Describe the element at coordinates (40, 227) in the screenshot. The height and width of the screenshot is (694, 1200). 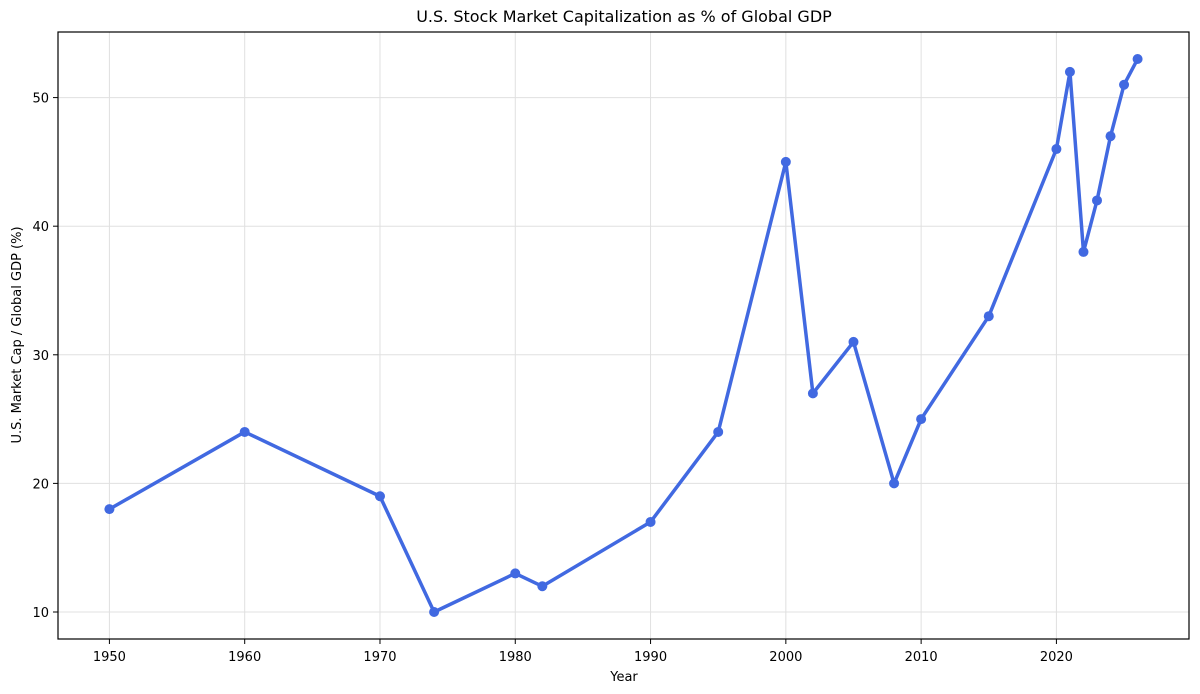
I see `y-tick-label: 40` at that location.